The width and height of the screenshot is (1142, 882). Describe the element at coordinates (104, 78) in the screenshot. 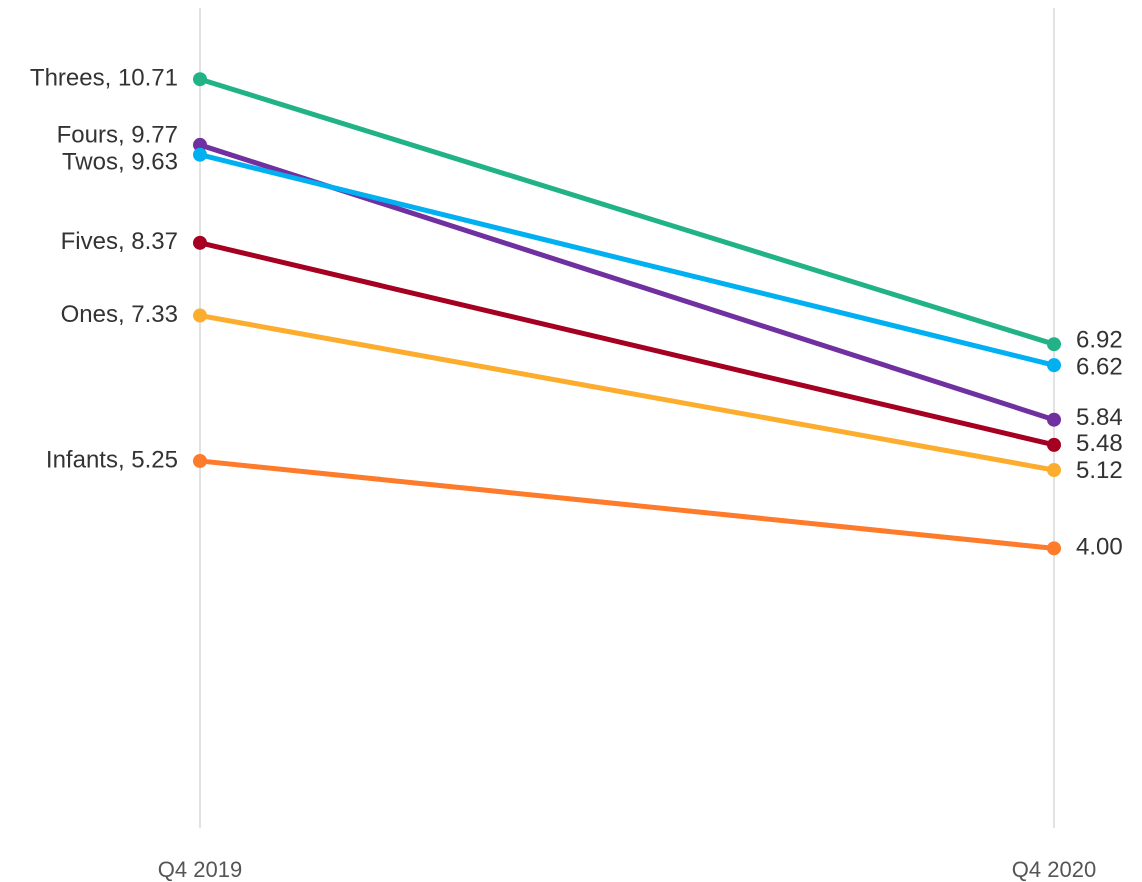

I see `data-label: Threes, 10.71` at that location.